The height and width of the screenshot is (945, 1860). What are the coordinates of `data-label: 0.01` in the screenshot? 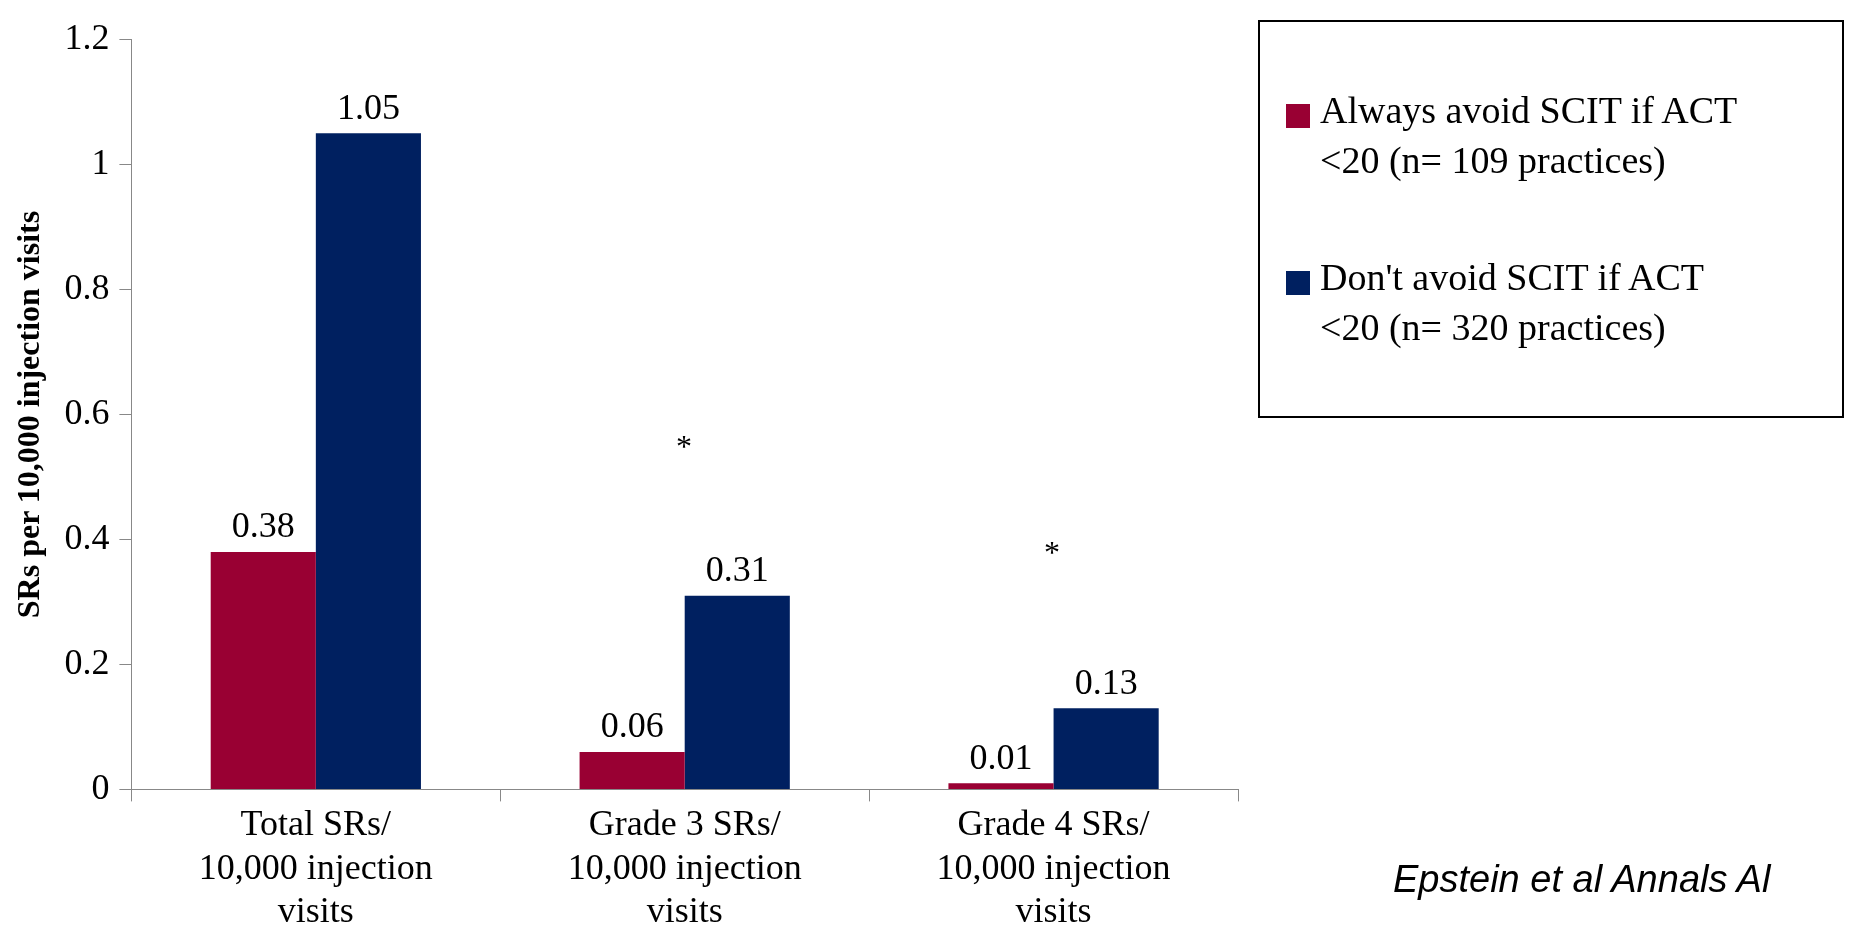 It's located at (1001, 756).